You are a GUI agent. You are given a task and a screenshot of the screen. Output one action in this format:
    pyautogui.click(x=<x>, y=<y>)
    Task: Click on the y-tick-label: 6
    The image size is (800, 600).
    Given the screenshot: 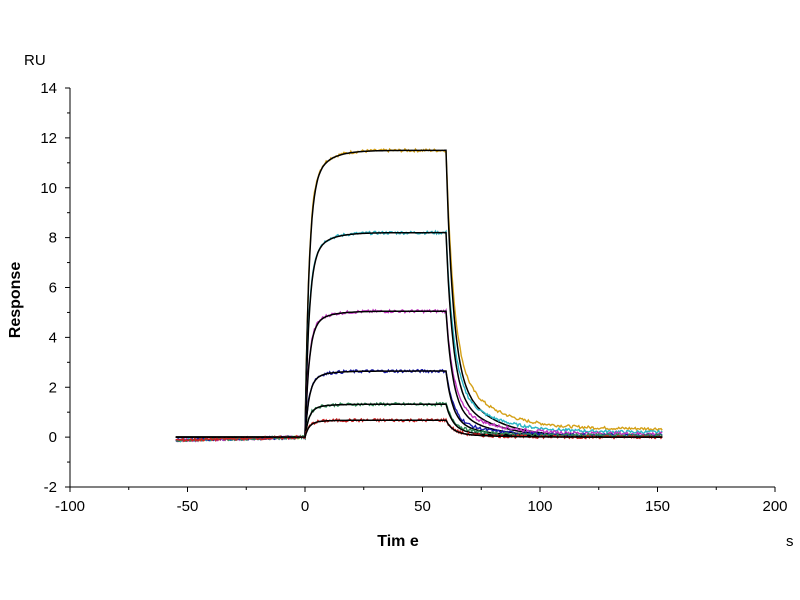 What is the action you would take?
    pyautogui.click(x=53, y=288)
    